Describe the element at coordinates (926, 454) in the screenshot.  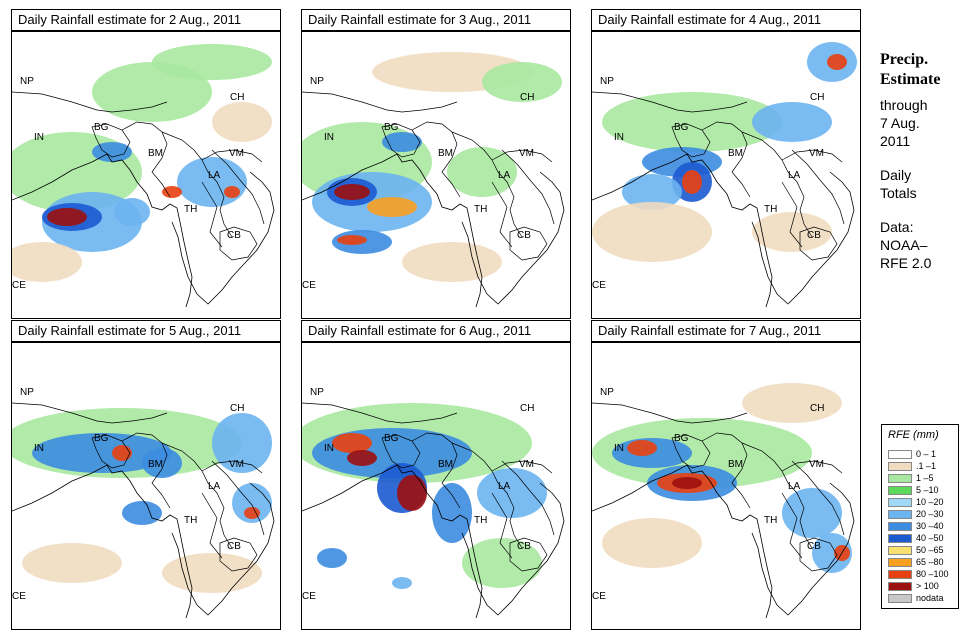
I see `legend-label: 0 – 1` at that location.